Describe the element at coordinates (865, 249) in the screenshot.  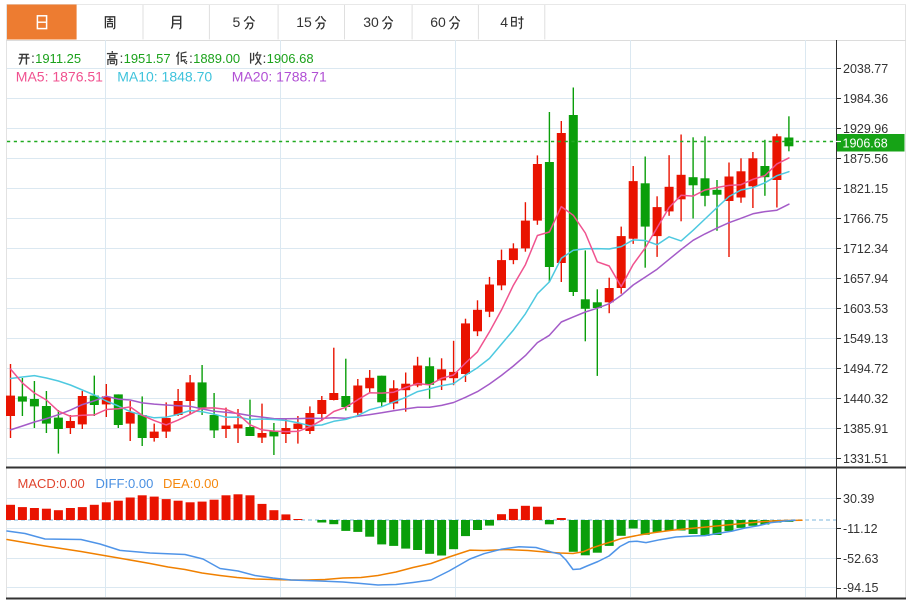
I see `svg-text: 1712.34` at that location.